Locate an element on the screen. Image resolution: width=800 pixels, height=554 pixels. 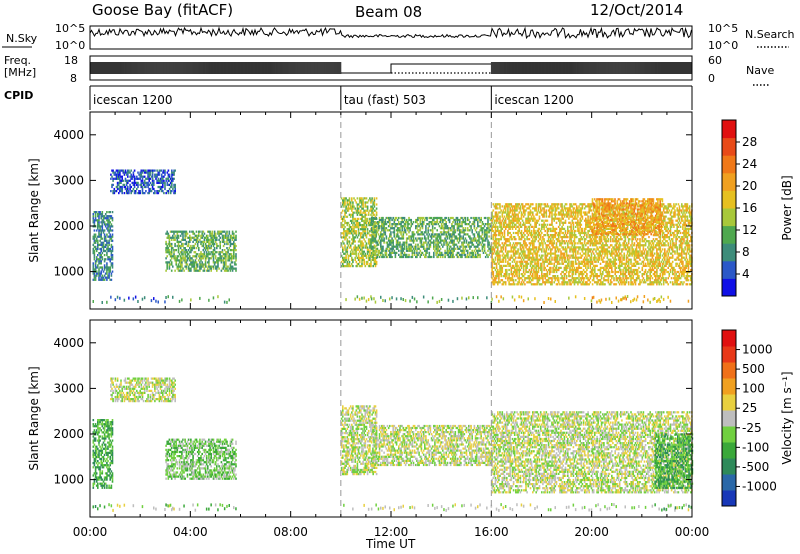
colorbar-tick-label-1: 8 is located at coordinates (746, 252).